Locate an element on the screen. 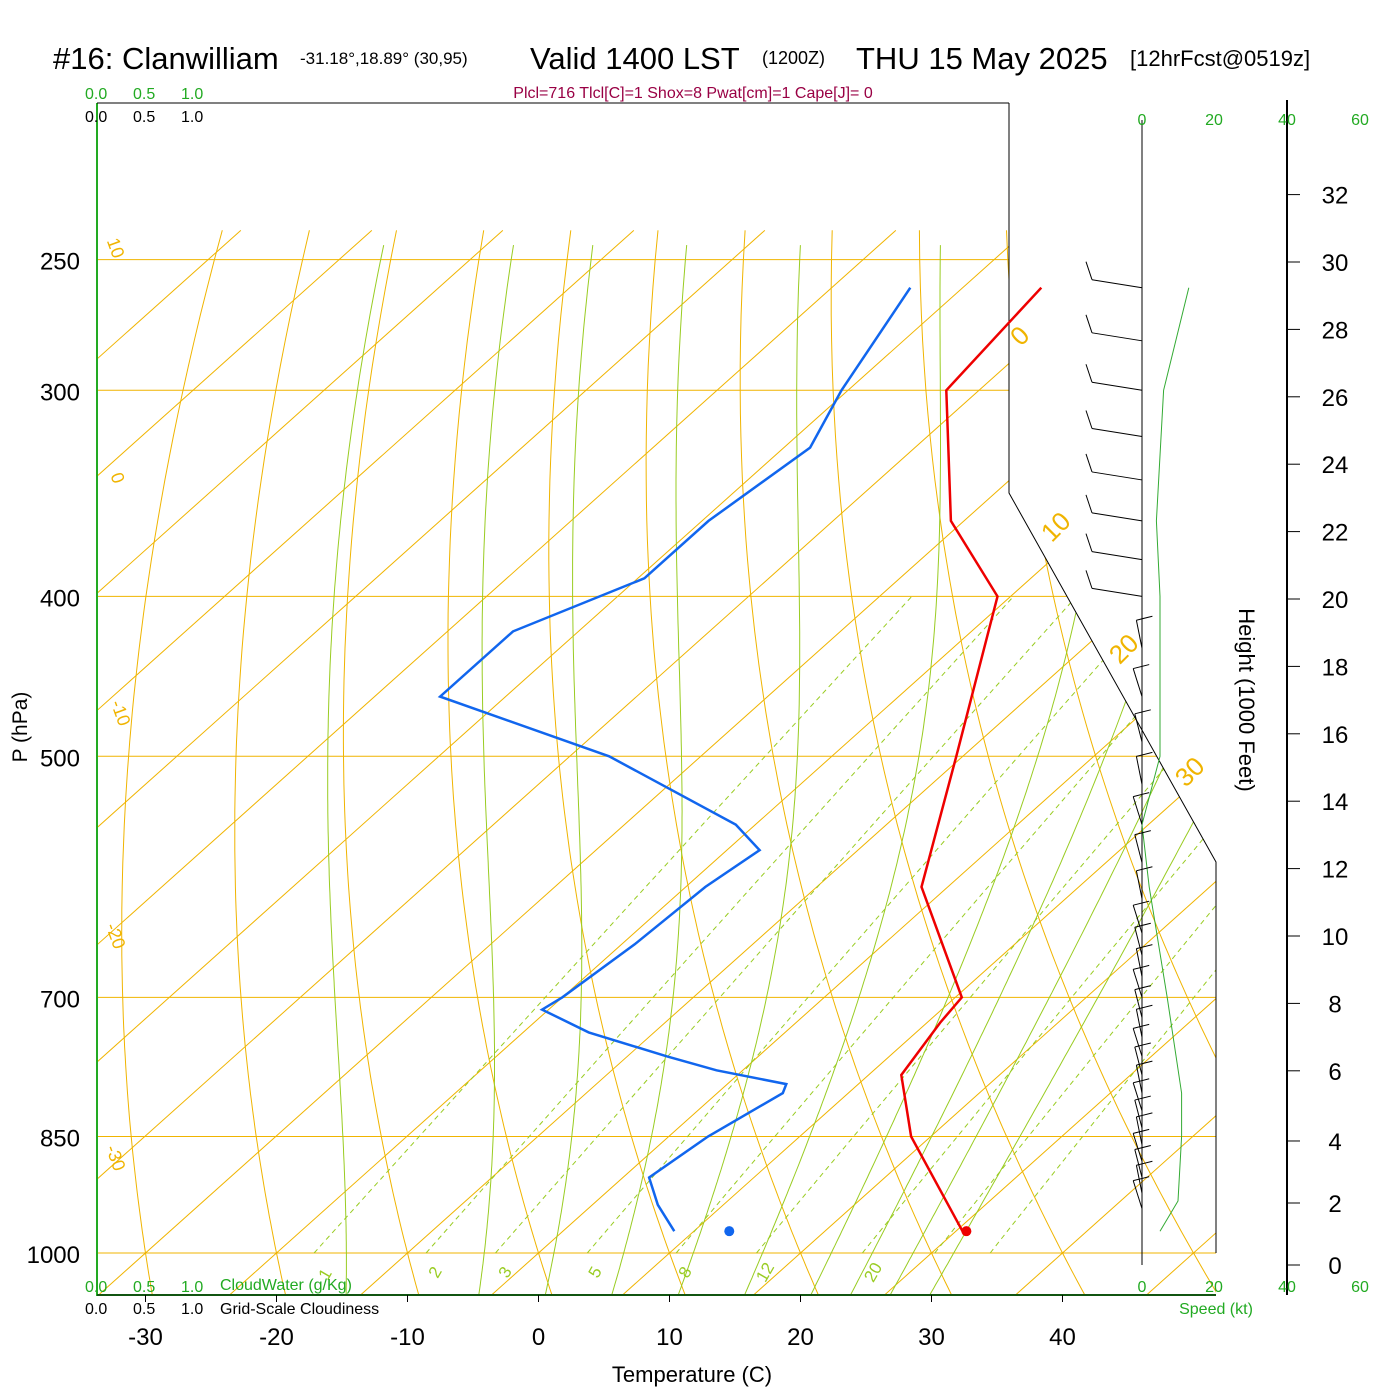 This screenshot has width=1400, height=1400. cloudwater-top-05: 0.5 is located at coordinates (144, 94).